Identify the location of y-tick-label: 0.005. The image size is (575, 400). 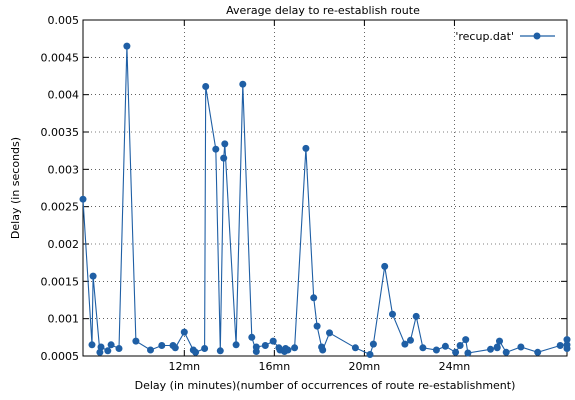
(64, 20).